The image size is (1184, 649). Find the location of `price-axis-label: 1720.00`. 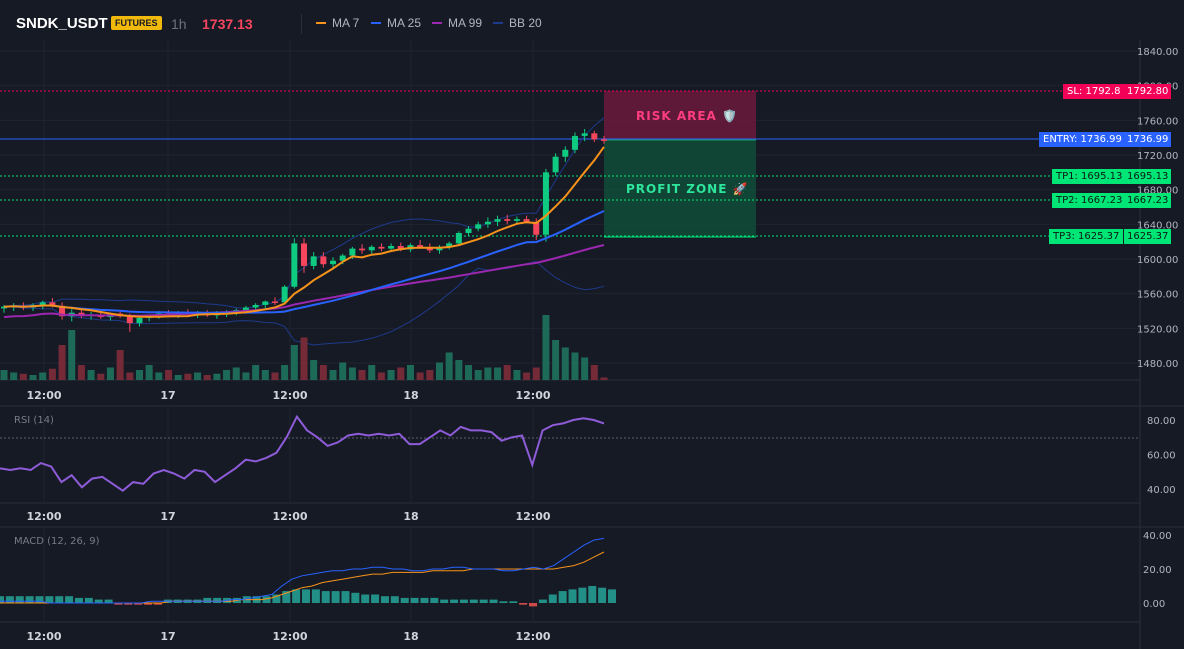

price-axis-label: 1720.00 is located at coordinates (1157, 156).